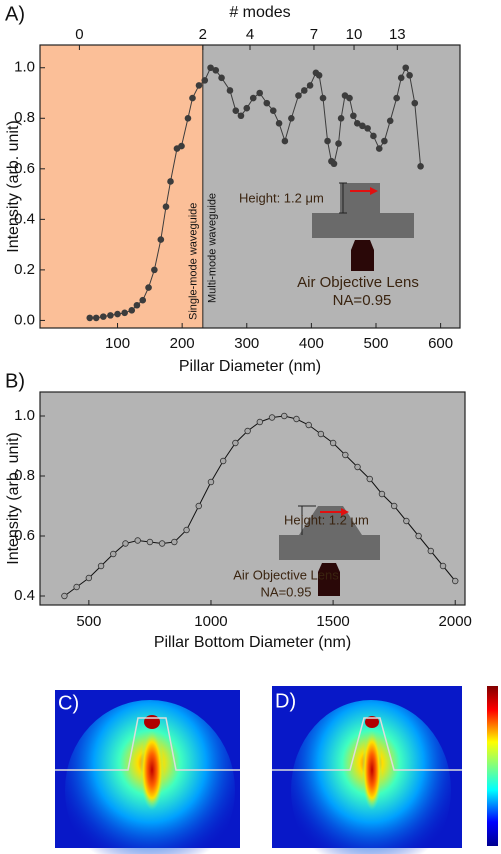 The height and width of the screenshot is (854, 501). I want to click on single-mode-region, so click(121, 186).